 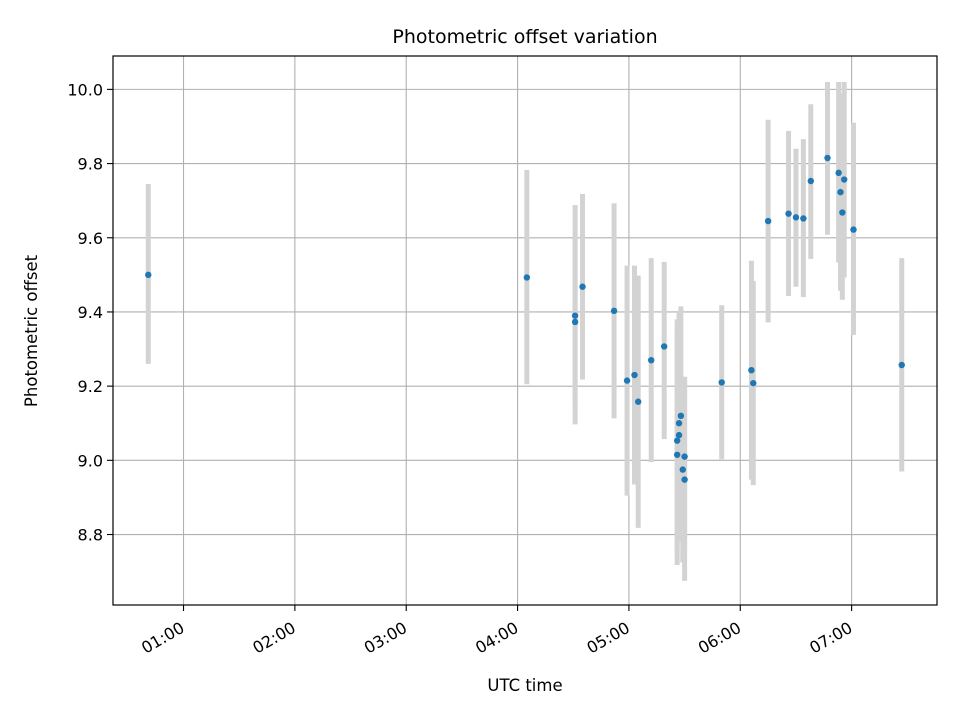 I want to click on y-tick-label: 9.0, so click(x=90, y=460).